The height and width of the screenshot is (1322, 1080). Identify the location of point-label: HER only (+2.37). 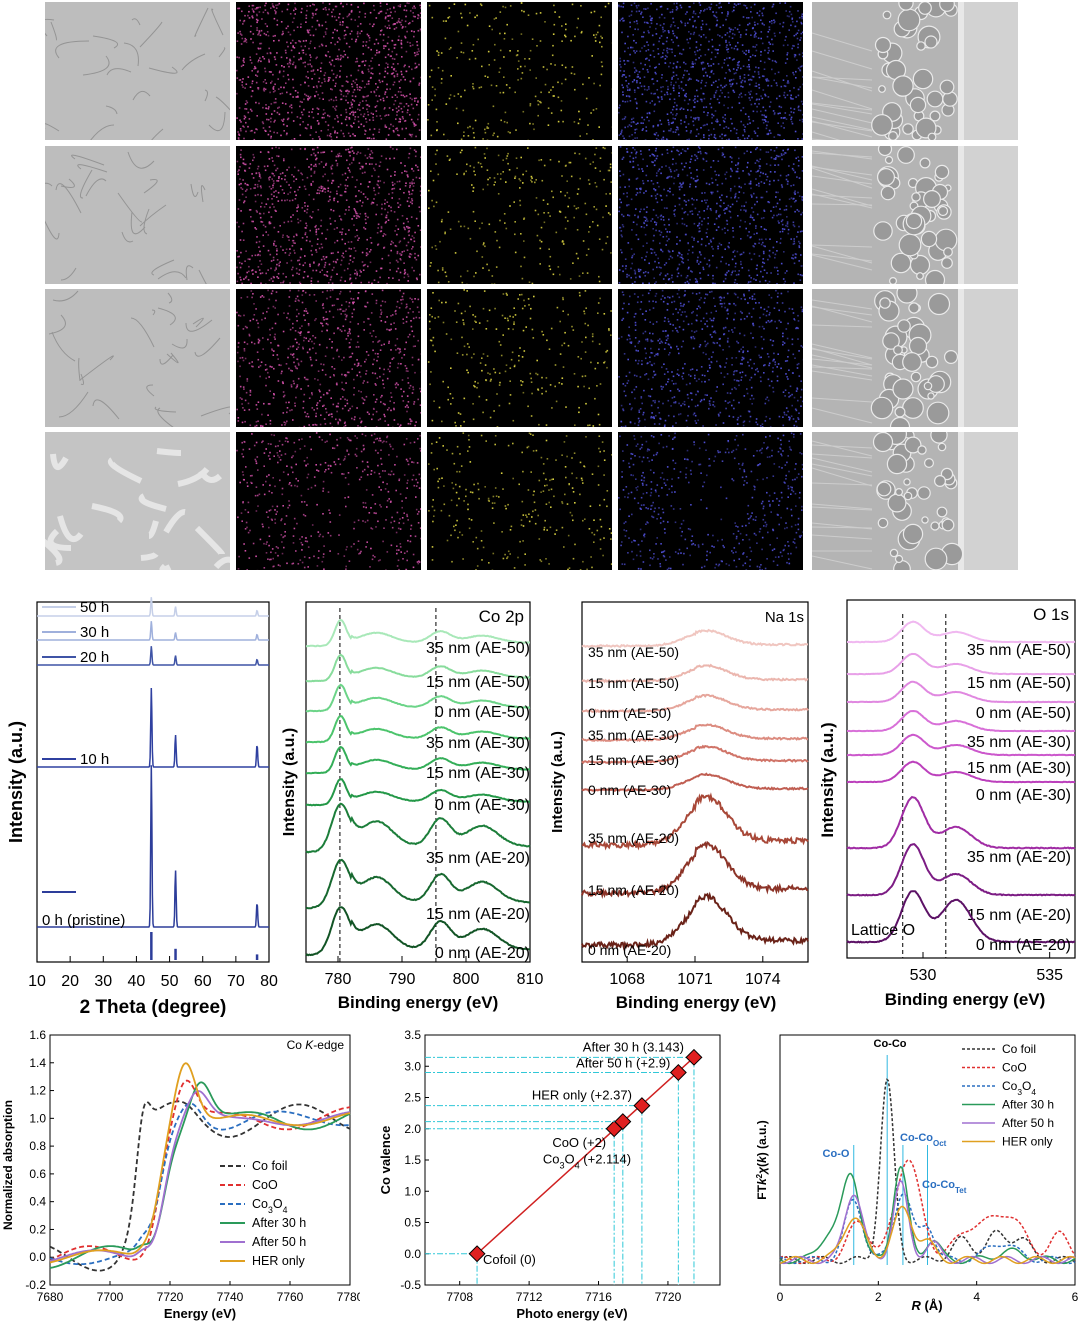
(582, 1095).